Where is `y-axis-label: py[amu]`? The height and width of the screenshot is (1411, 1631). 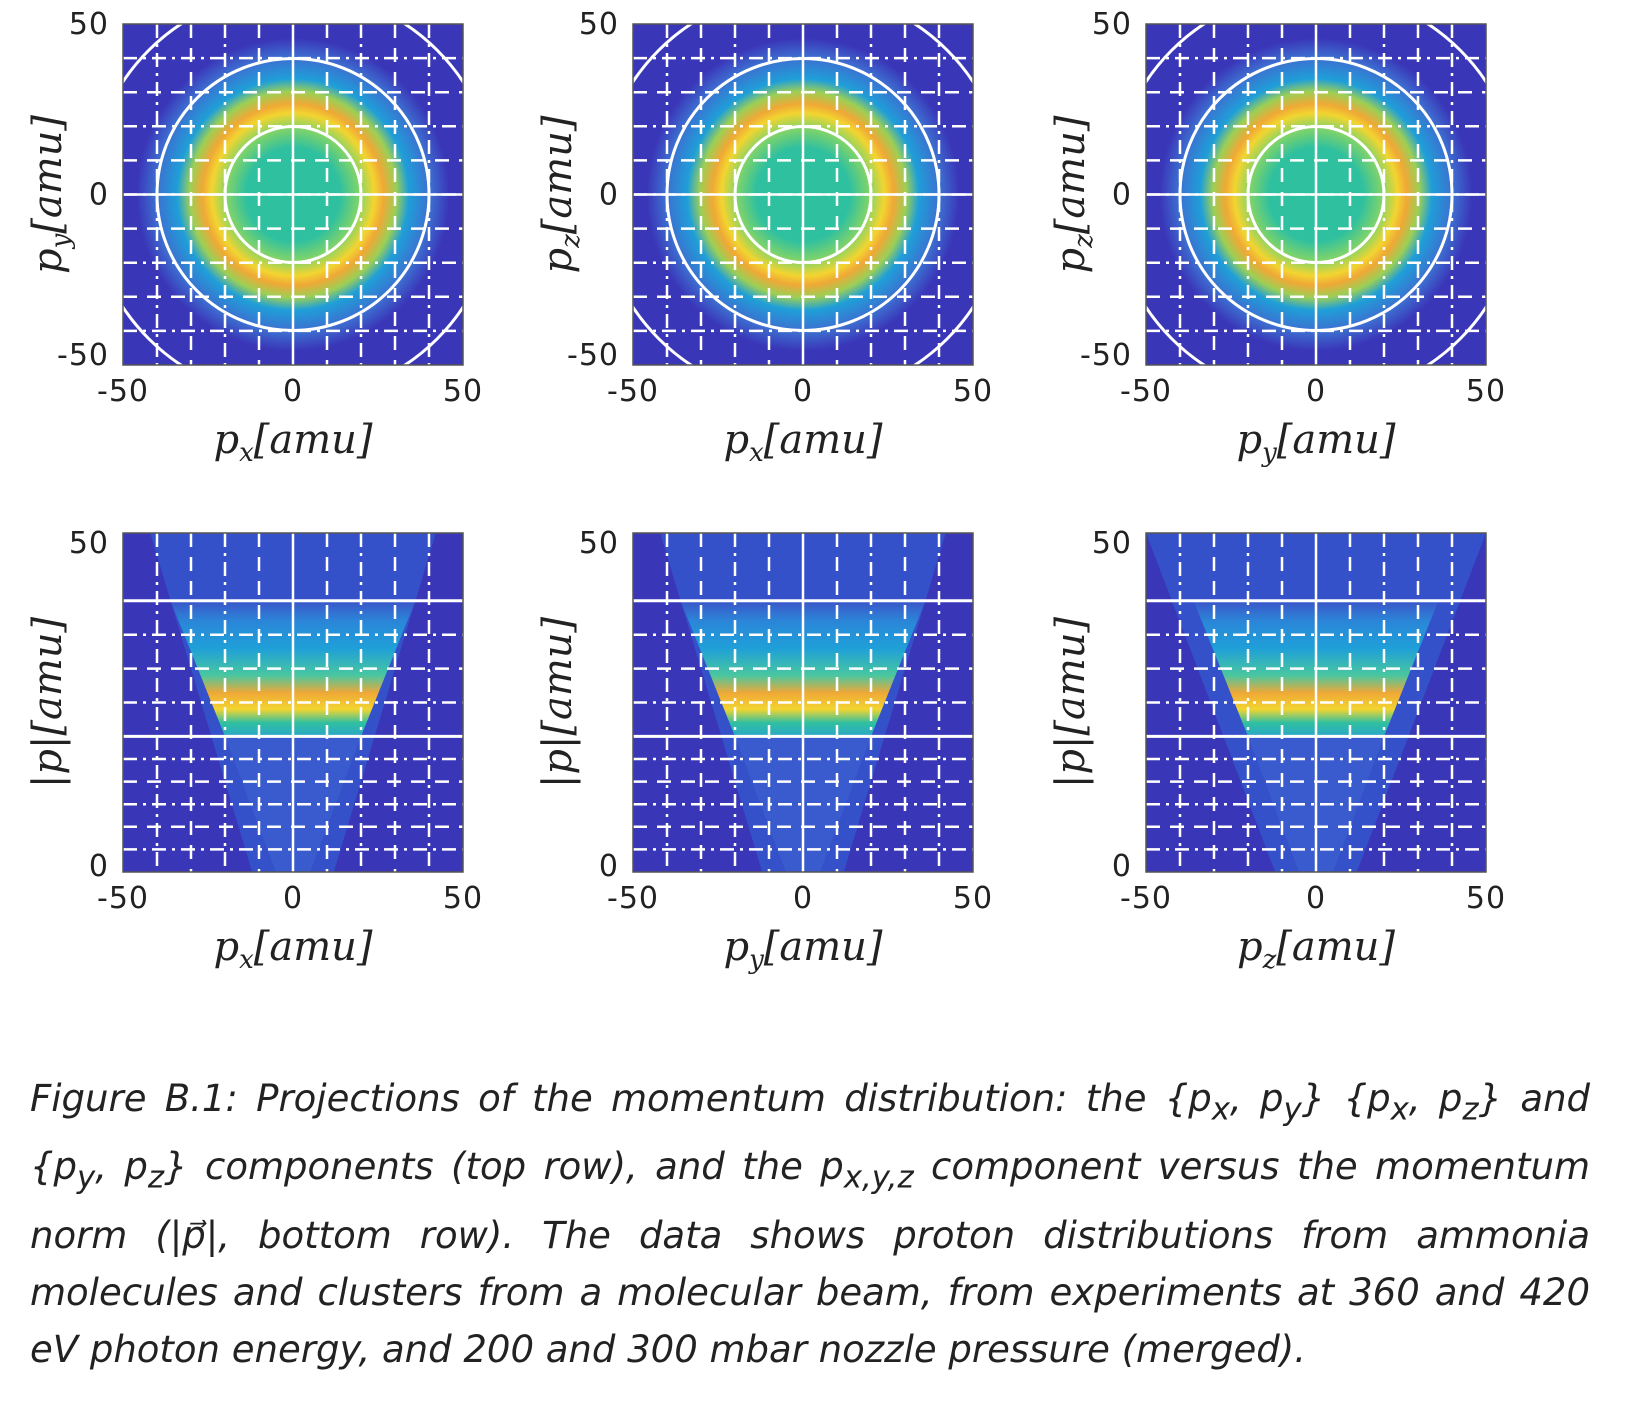 y-axis-label: py[amu] is located at coordinates (50, 194).